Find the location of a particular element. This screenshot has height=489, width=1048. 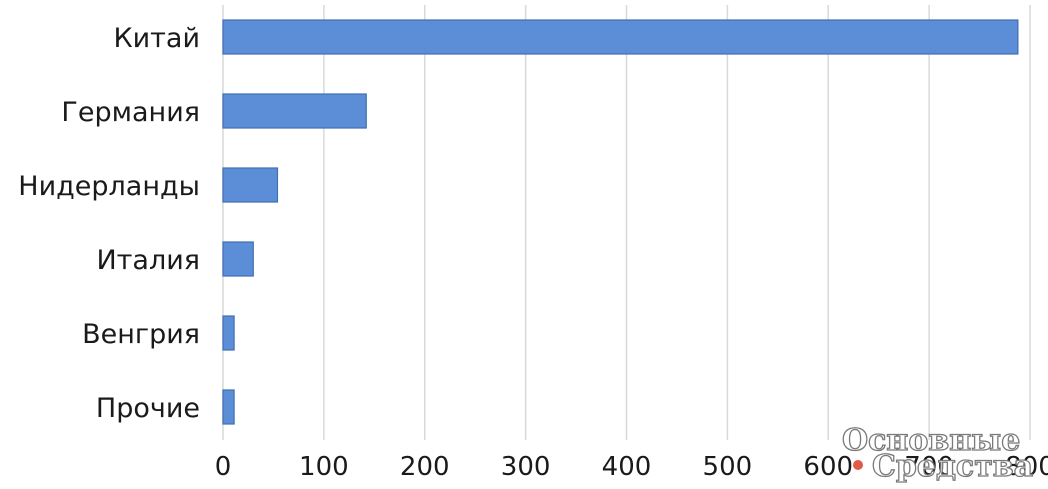

x-tick-labels: 0 100 200 300 400 500 600 700 800 is located at coordinates (631, 467).